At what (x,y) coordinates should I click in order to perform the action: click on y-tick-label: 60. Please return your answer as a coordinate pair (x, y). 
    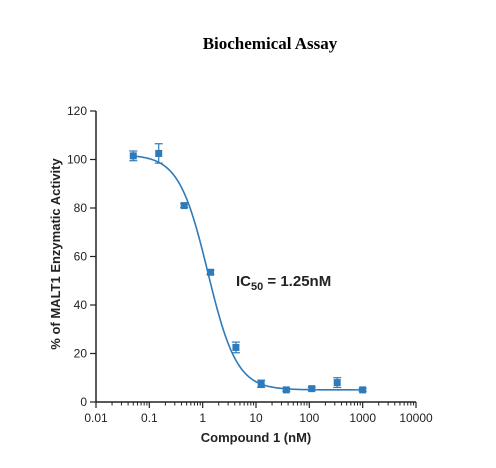
    Looking at the image, I should click on (81, 257).